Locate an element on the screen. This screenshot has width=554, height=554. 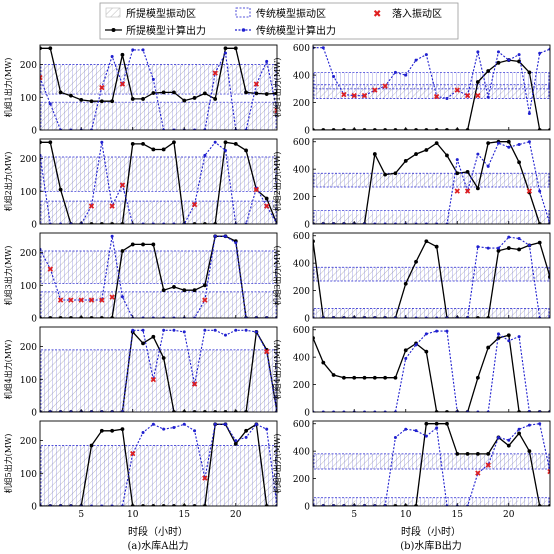
panel-a-3-fall-point-5: ✖ is located at coordinates (101, 300).